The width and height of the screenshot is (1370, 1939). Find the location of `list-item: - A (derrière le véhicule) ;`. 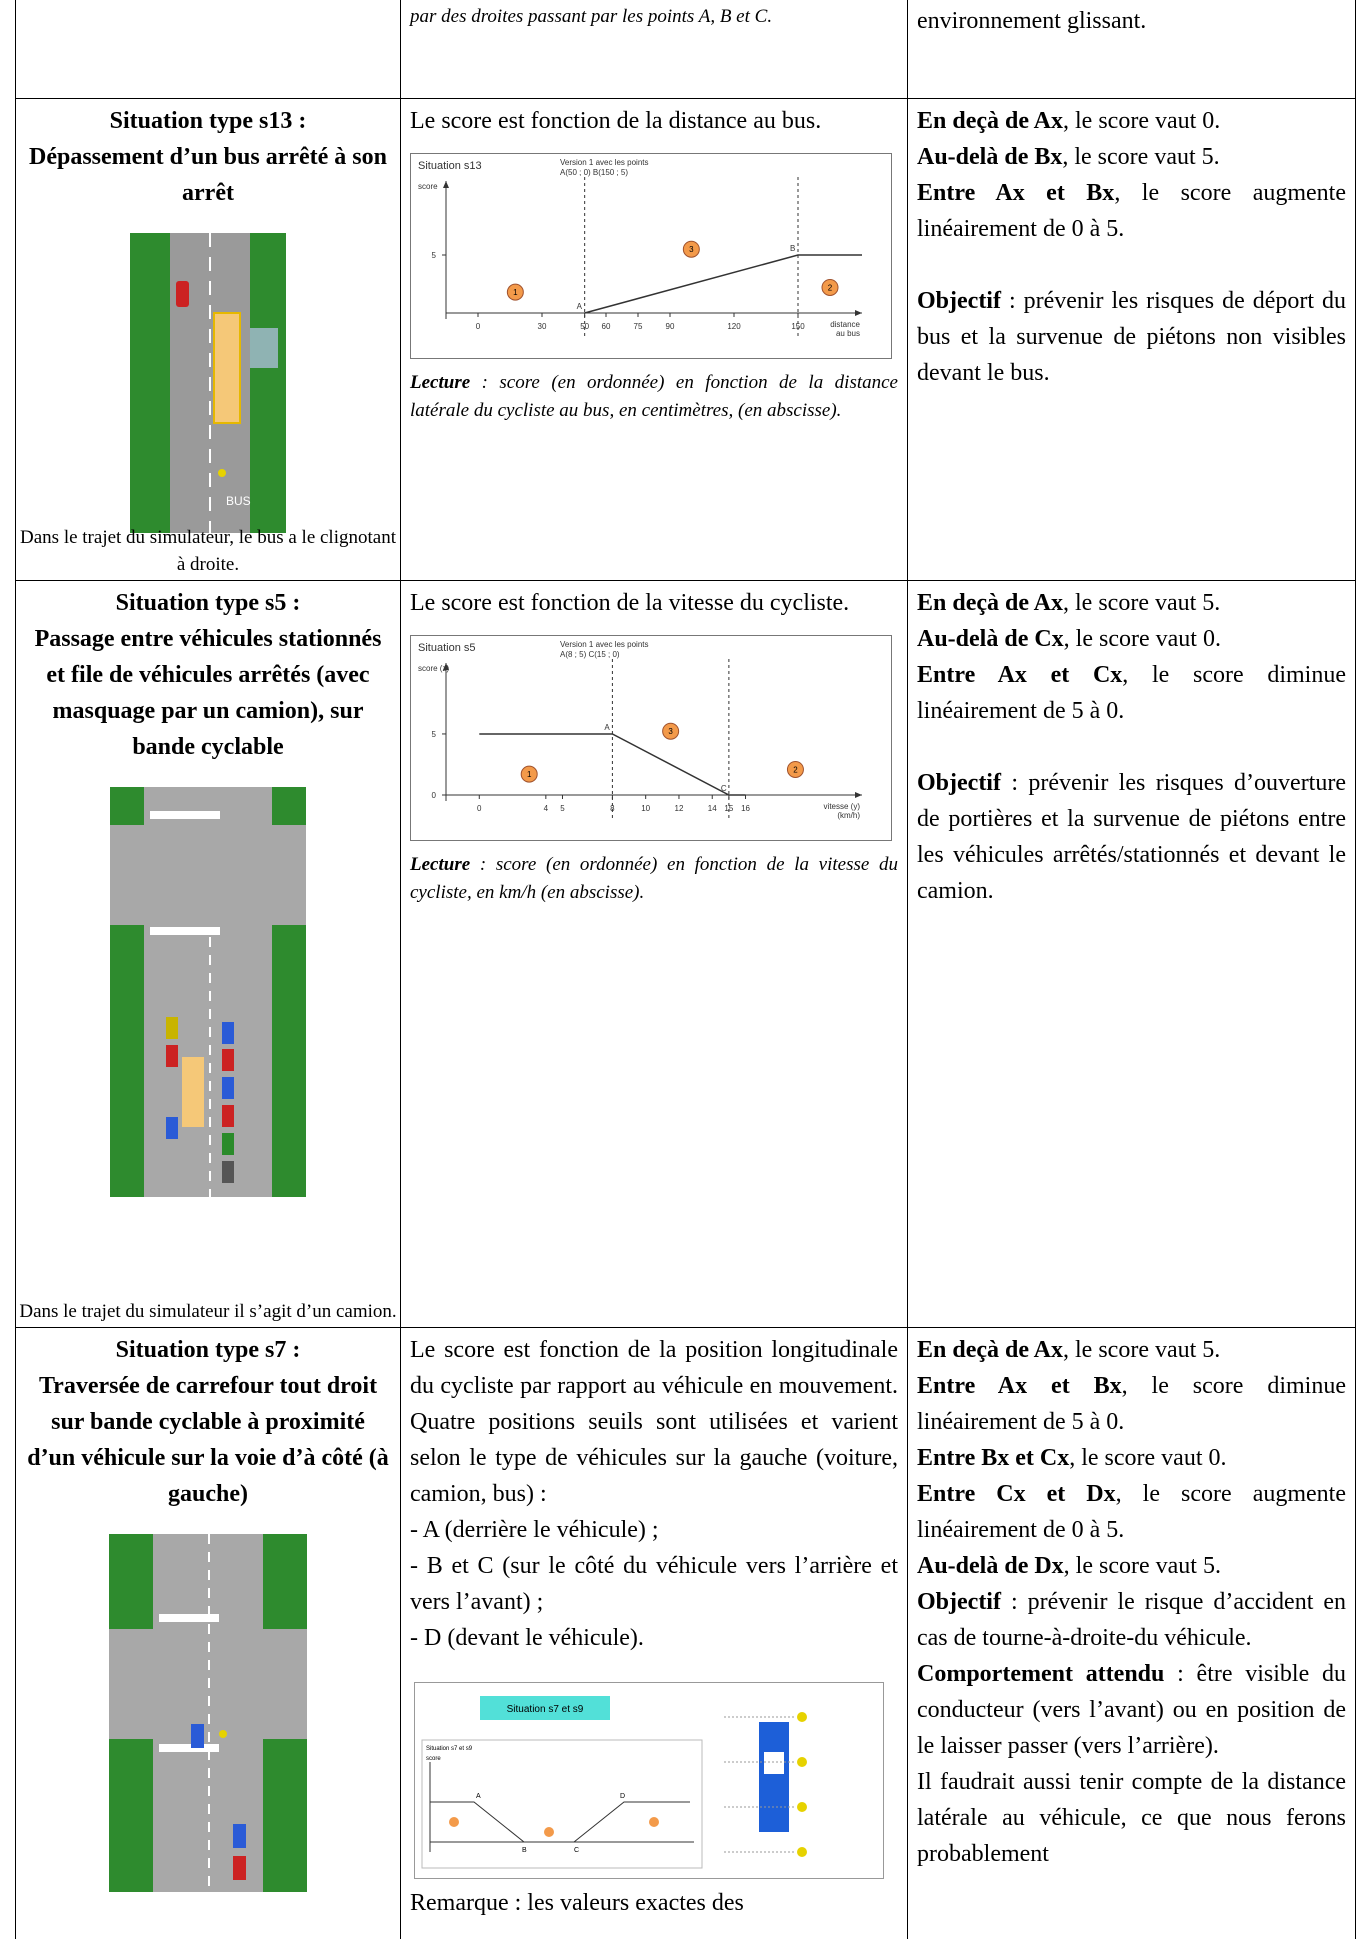

list-item: - A (derrière le véhicule) ; is located at coordinates (534, 1530).